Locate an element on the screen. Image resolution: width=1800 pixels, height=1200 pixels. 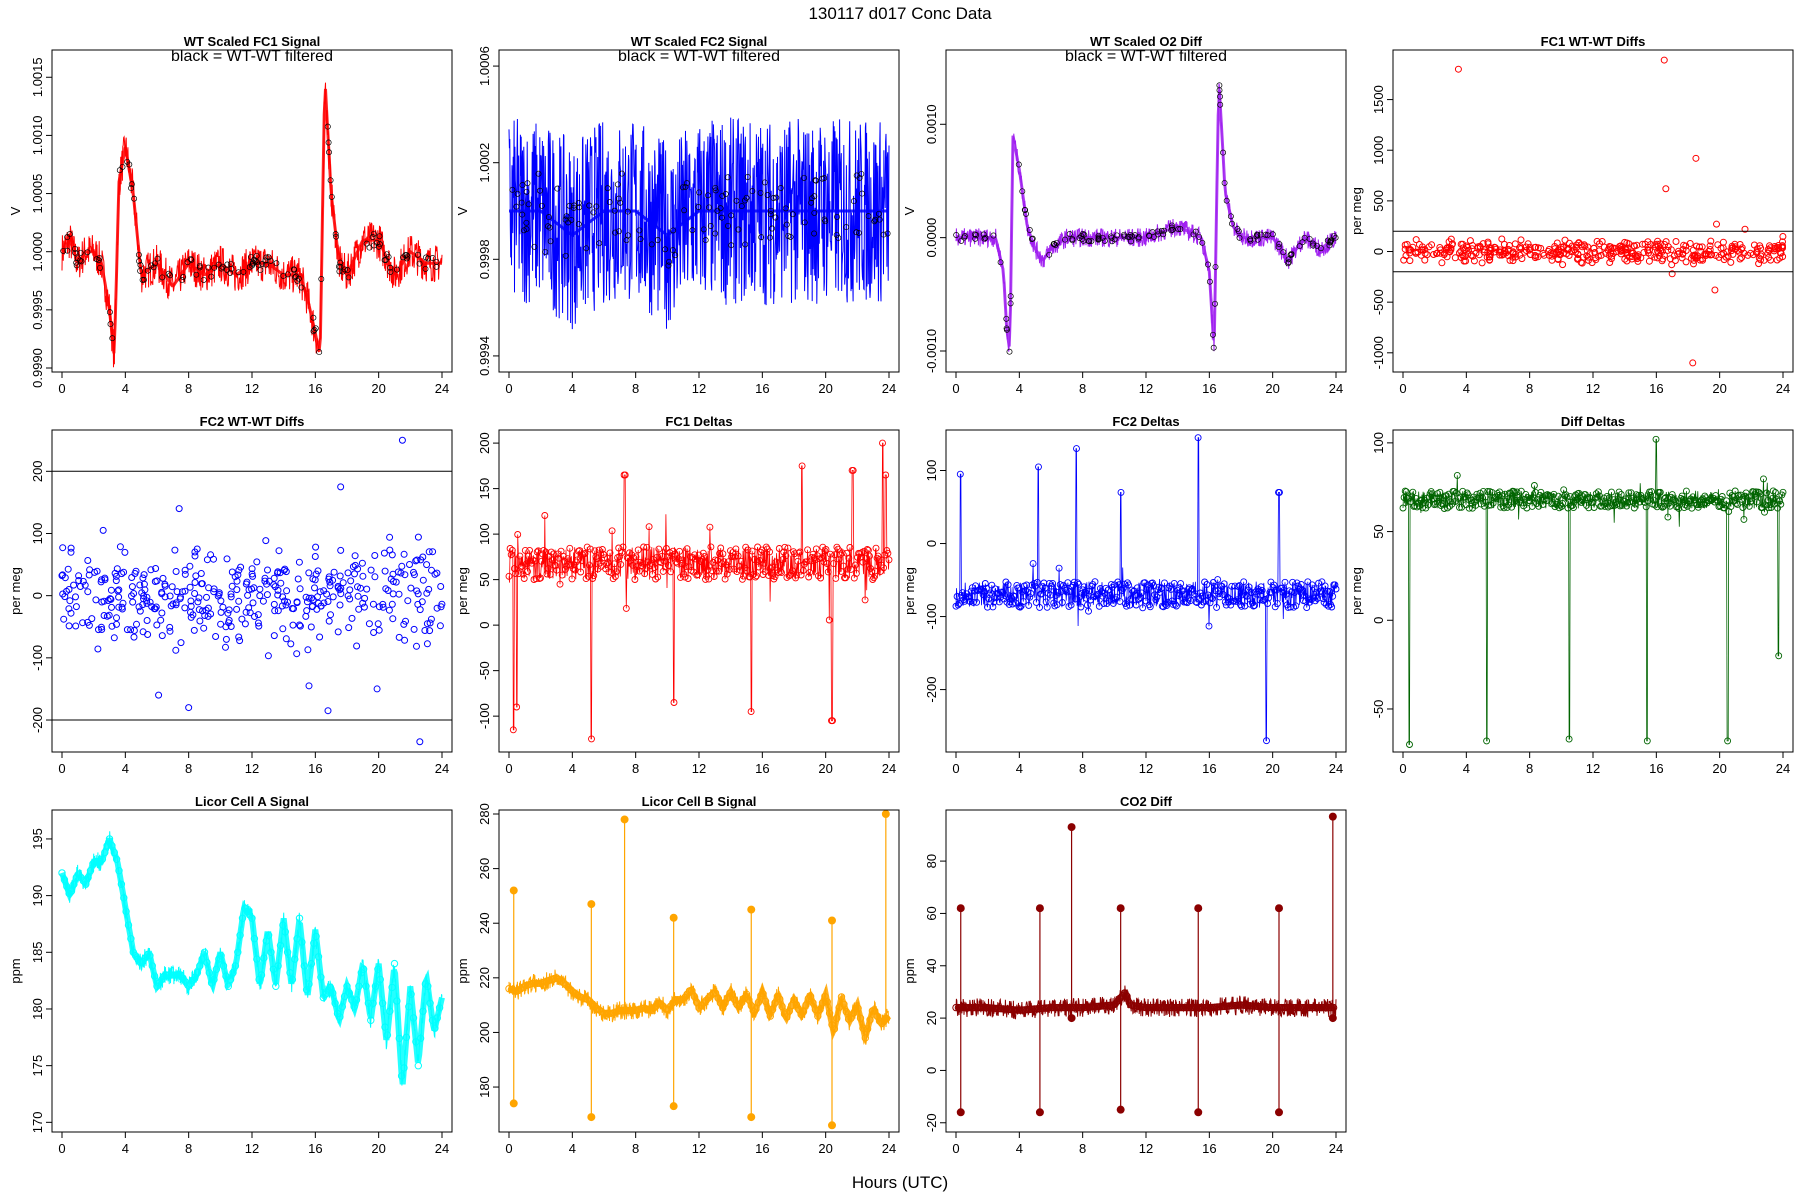
y-axis-label: ppm is located at coordinates (462, 970).